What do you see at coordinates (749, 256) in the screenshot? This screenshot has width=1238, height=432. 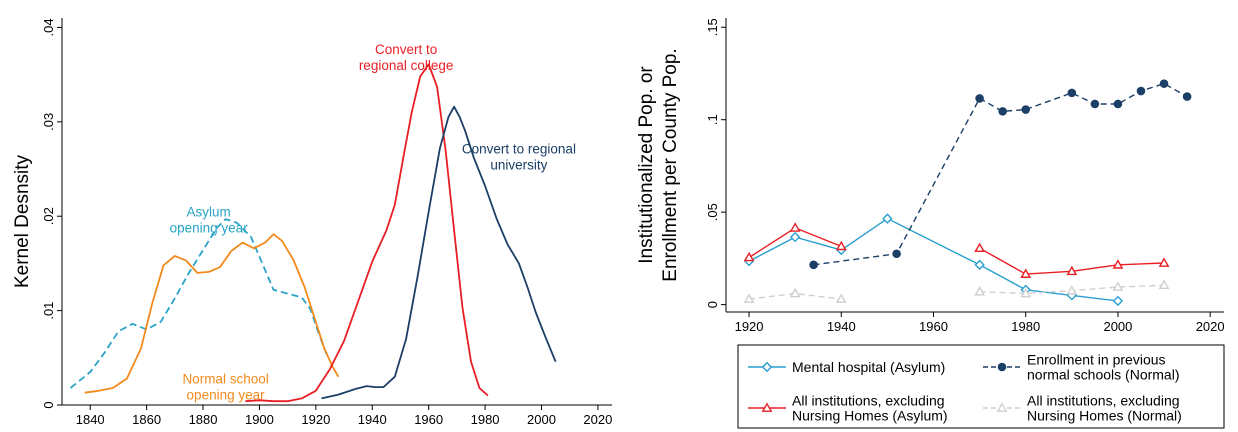 I see `all-institutions-excluding-nursing-homes-asylum-point-1920` at bounding box center [749, 256].